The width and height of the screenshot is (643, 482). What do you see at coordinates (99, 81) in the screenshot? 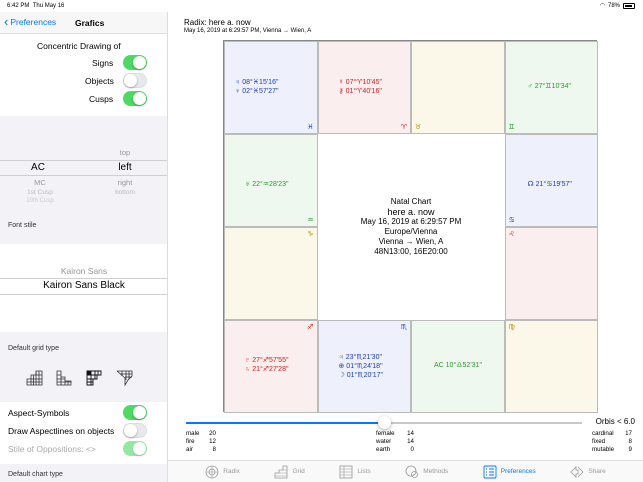
I see `toggle-objects-label: Objects` at bounding box center [99, 81].